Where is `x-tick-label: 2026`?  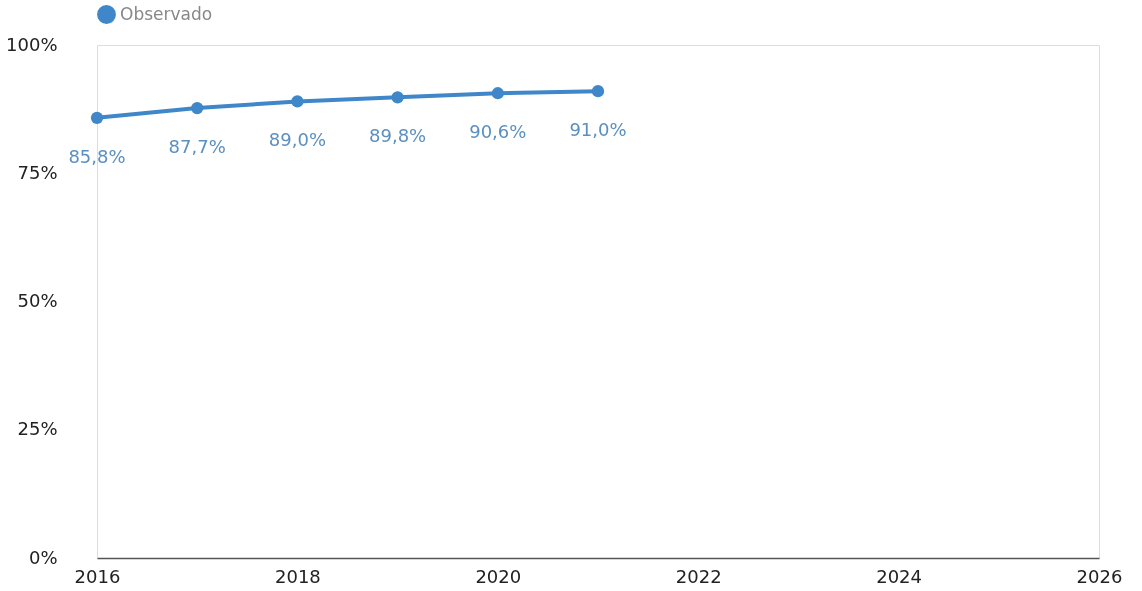
x-tick-label: 2026 is located at coordinates (1099, 576).